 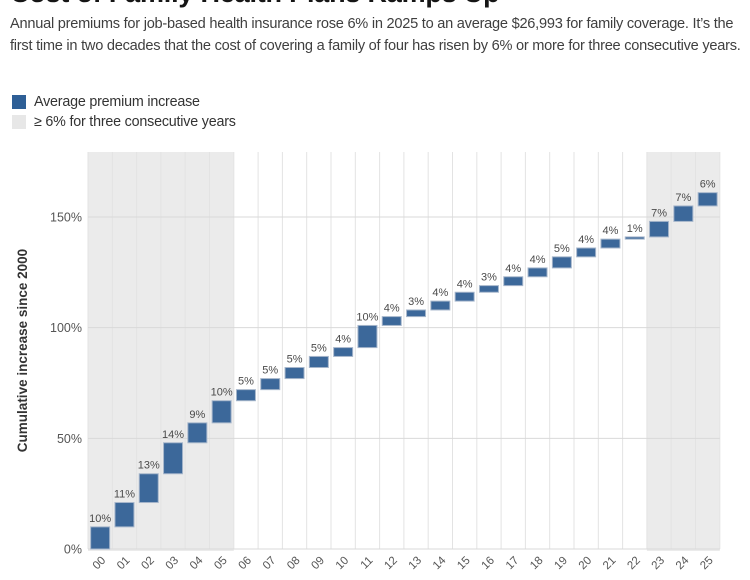 What do you see at coordinates (270, 564) in the screenshot?
I see `x-tick-label: 07` at bounding box center [270, 564].